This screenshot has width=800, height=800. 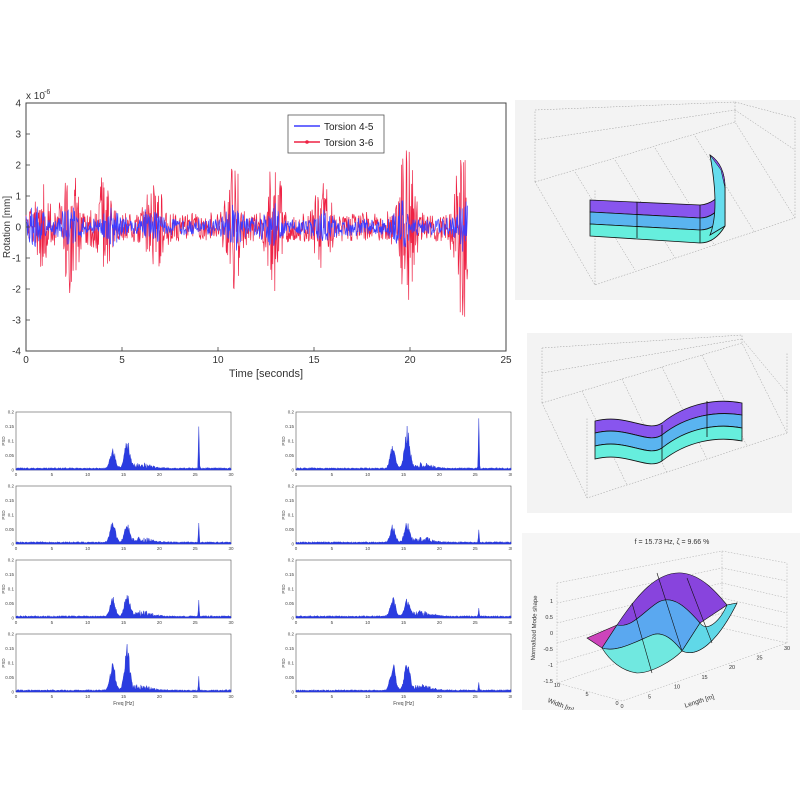 What do you see at coordinates (18, 166) in the screenshot?
I see `y-tick-label: 2` at bounding box center [18, 166].